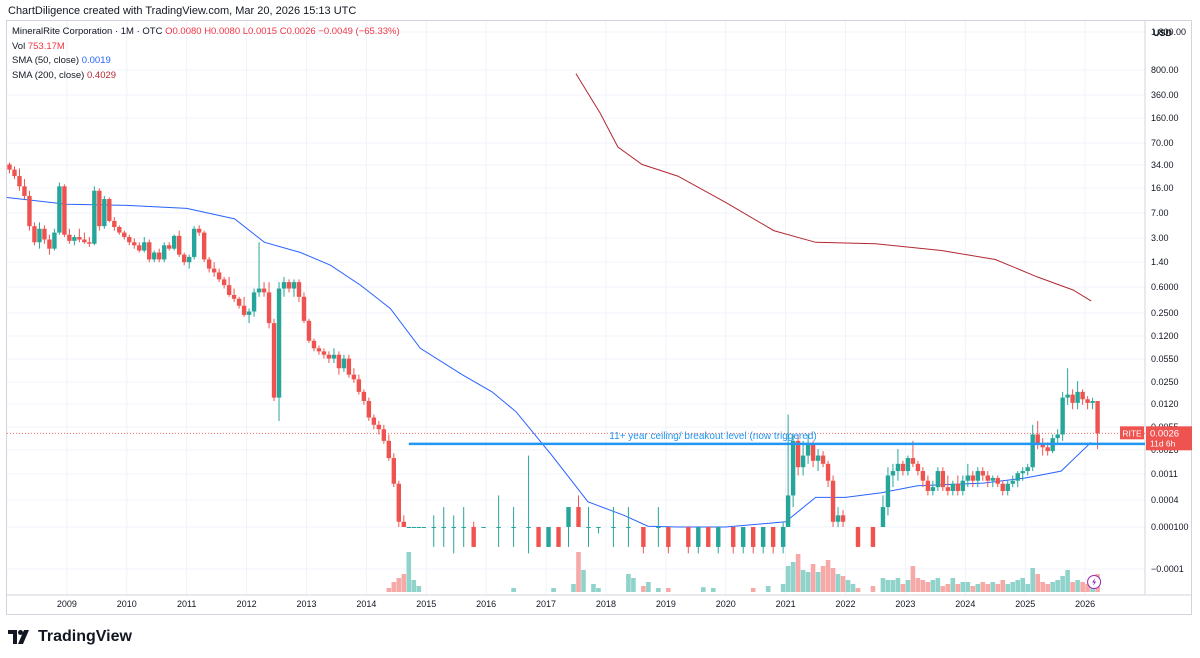  I want to click on y-tick-label: −0.0001, so click(1167, 569).